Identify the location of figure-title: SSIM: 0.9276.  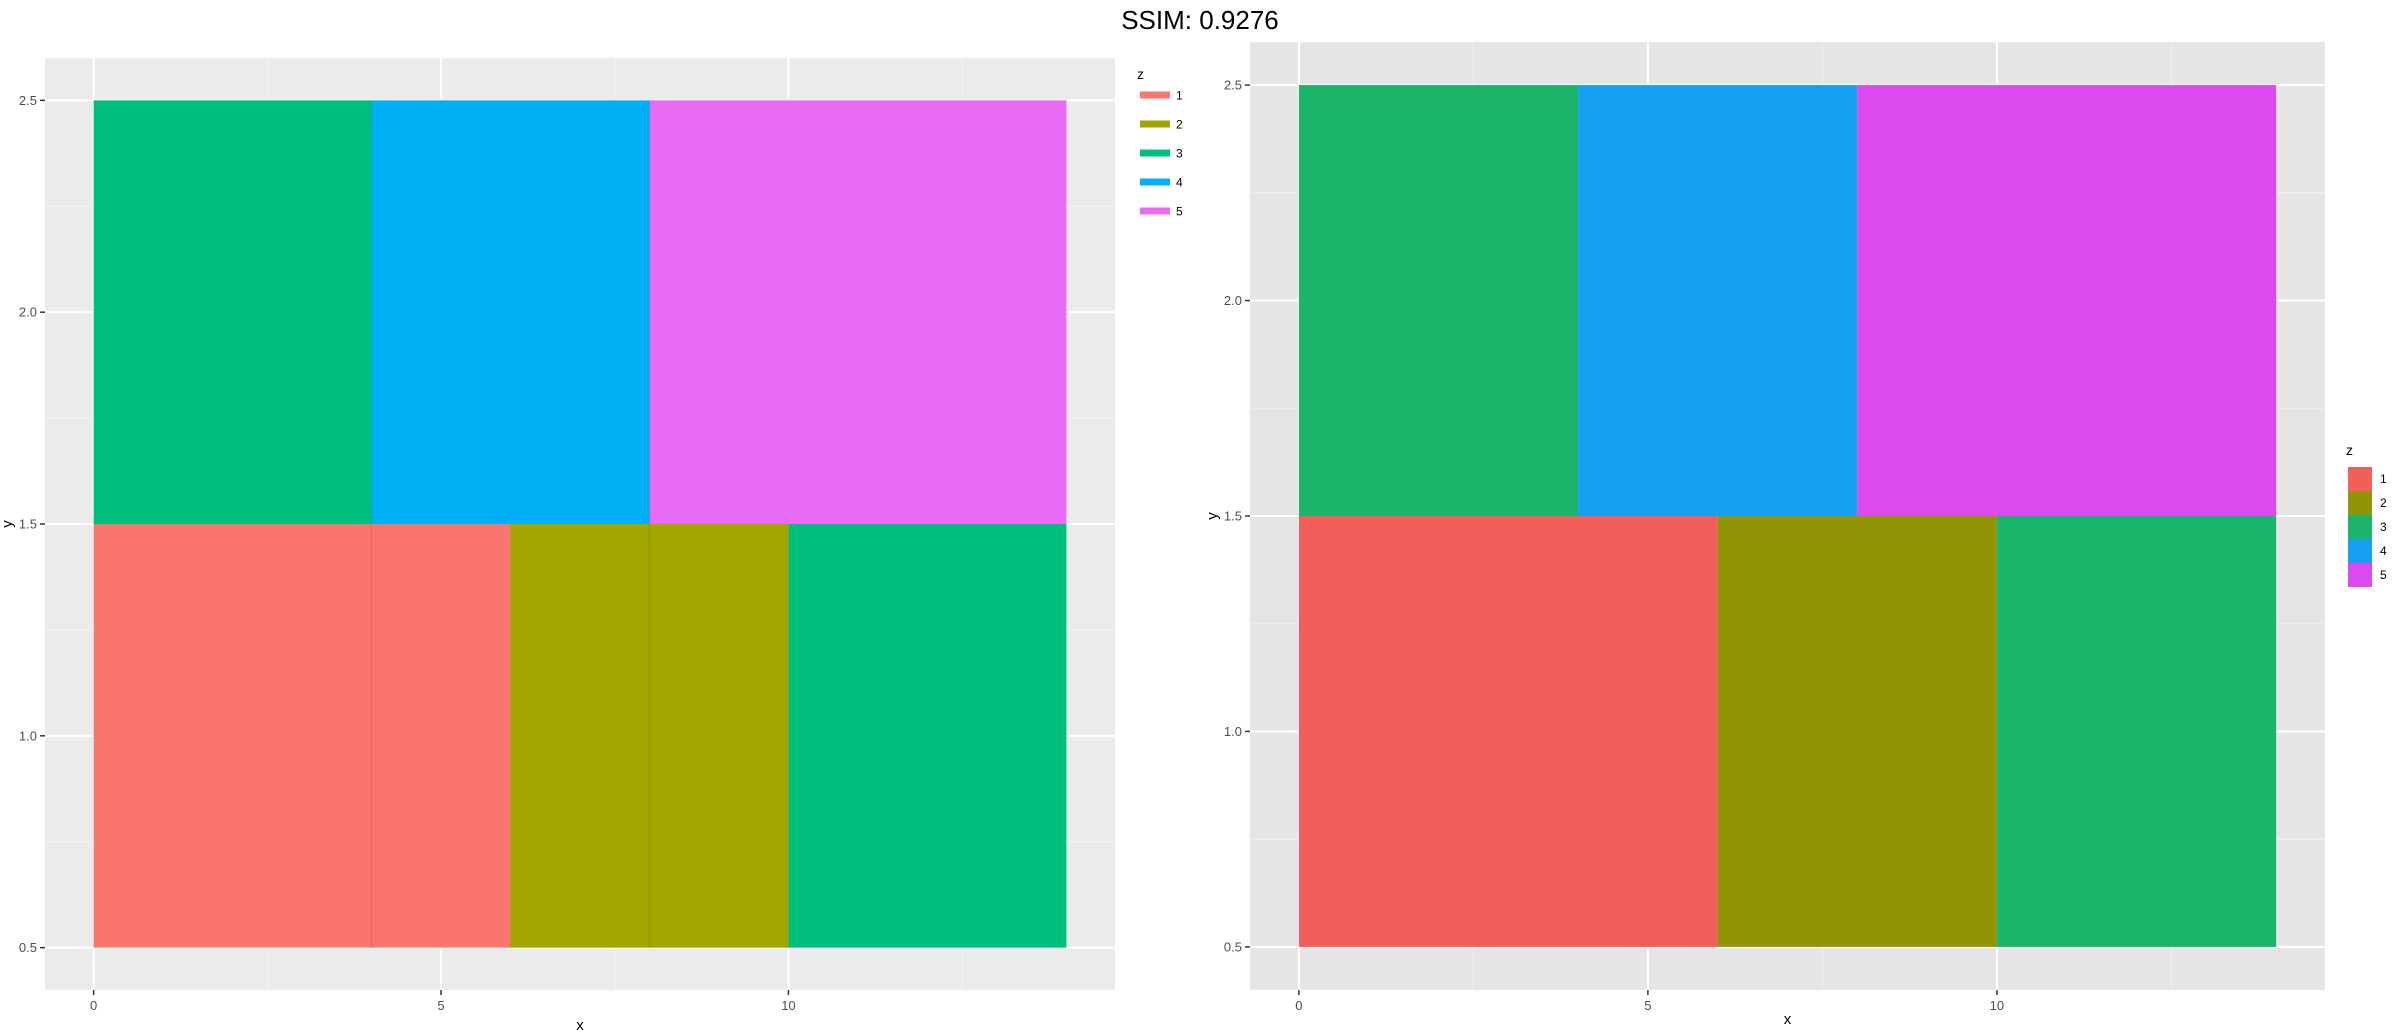
(1200, 20).